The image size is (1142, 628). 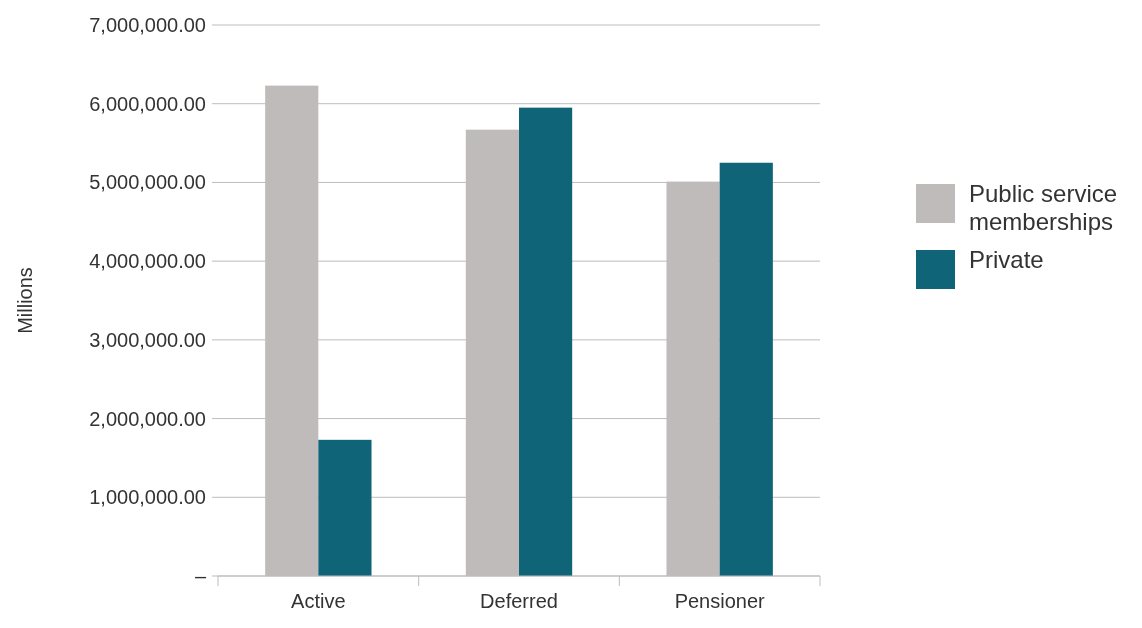 I want to click on x-tick-label: Active, so click(x=318, y=601).